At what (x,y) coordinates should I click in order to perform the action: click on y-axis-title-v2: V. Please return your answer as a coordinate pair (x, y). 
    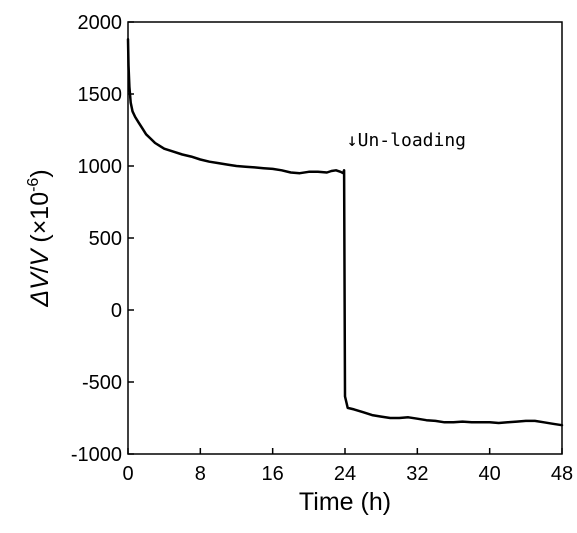
    Looking at the image, I should click on (40, 256).